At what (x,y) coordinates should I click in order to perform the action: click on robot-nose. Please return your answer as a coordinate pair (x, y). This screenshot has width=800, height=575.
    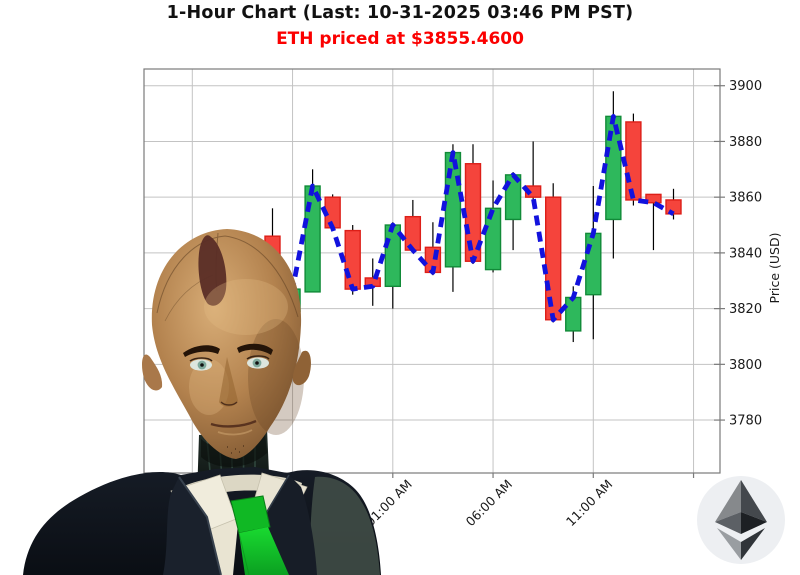
    Looking at the image, I should click on (228, 382).